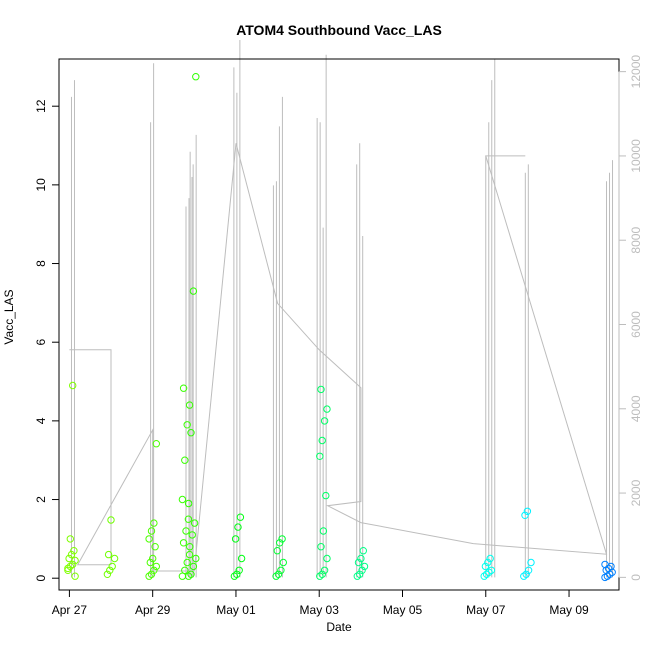  Describe the element at coordinates (339, 627) in the screenshot. I see `x-axis-label: Date` at that location.